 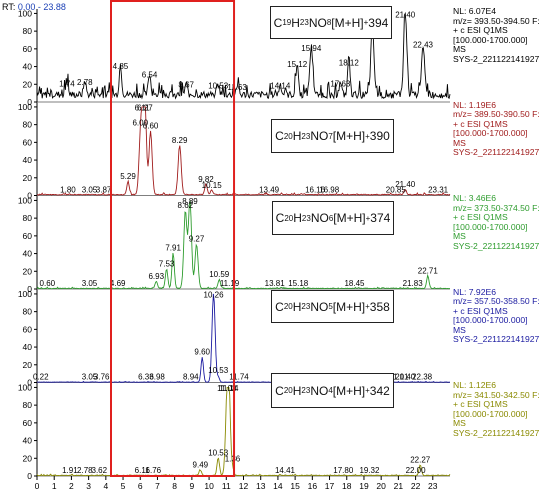 What do you see at coordinates (496, 394) in the screenshot?
I see `scan-info-line: m/z= 341.50-342.50 F:` at bounding box center [496, 394].